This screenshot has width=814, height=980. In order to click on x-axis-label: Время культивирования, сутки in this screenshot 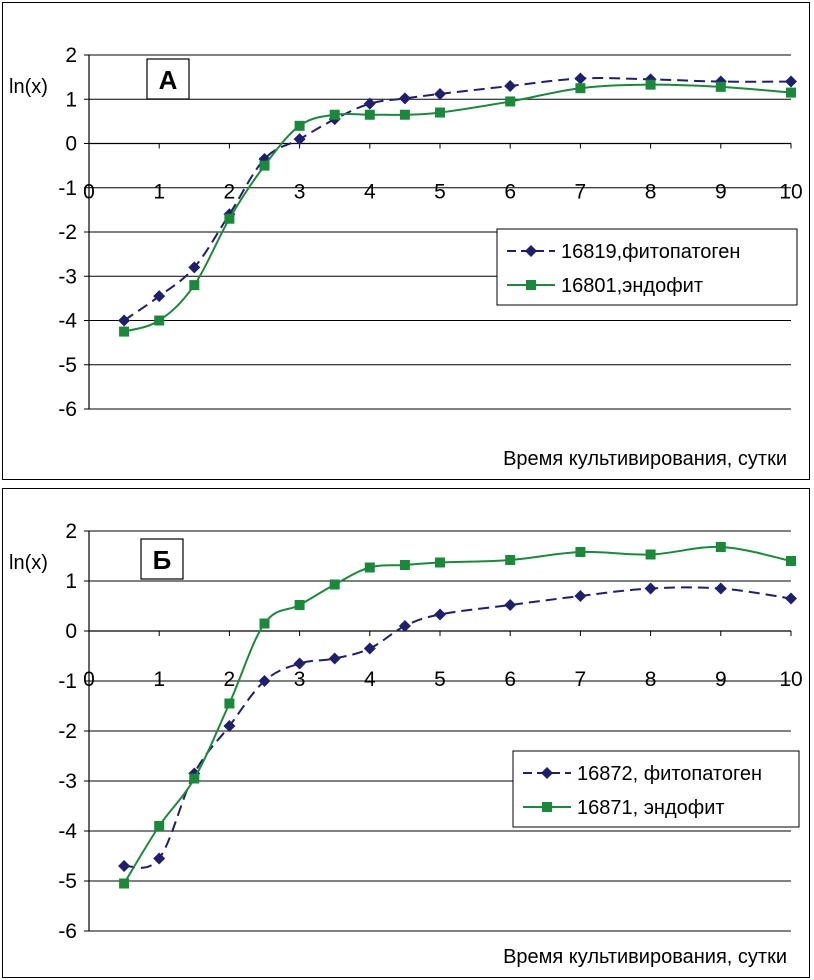, I will do `click(645, 957)`.